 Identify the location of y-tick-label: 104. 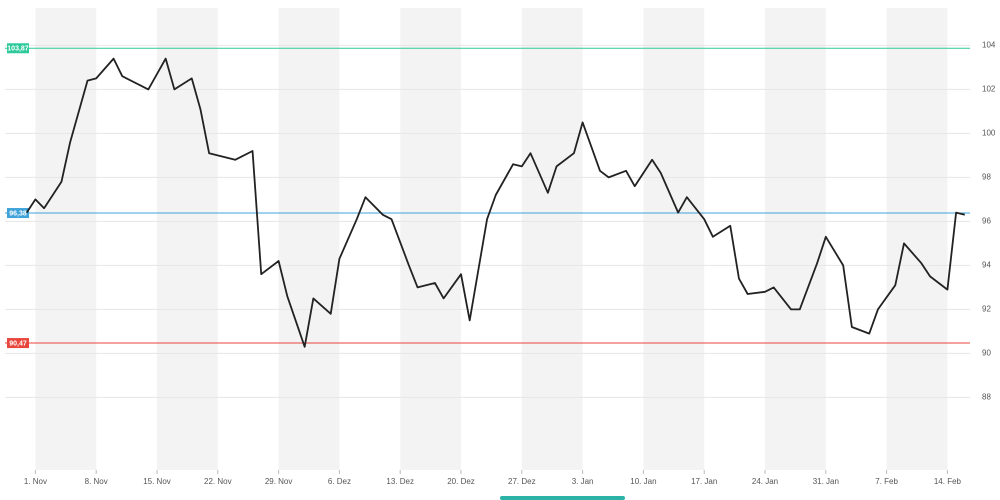
(989, 45).